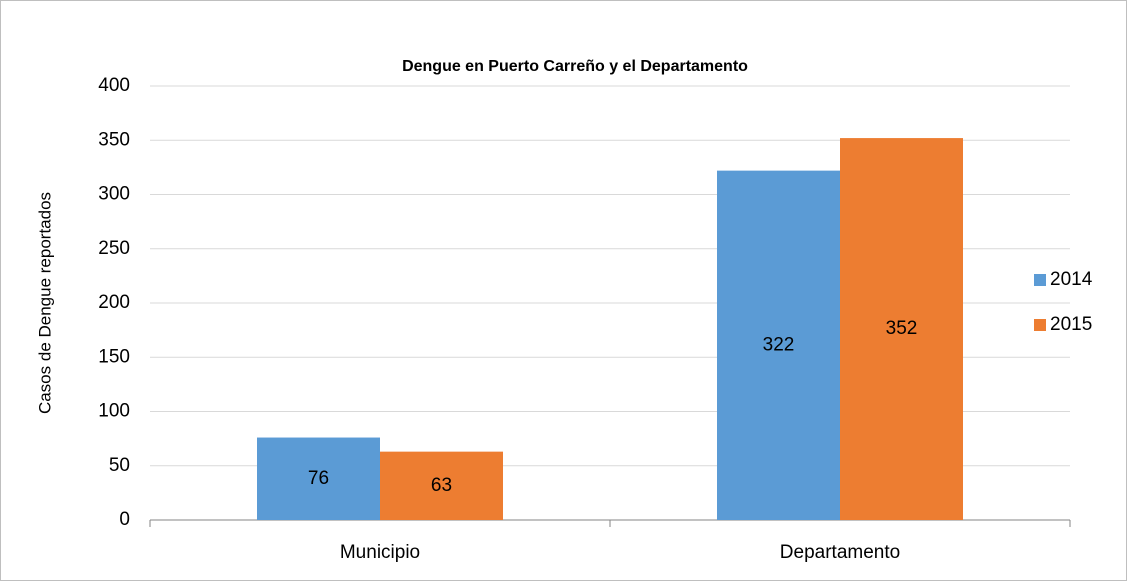 This screenshot has width=1128, height=582. I want to click on data-label: 322, so click(779, 344).